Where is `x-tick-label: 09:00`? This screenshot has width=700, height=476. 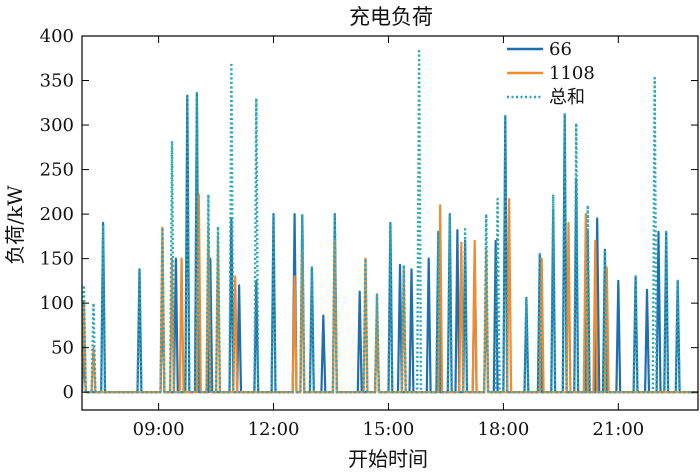 x-tick-label: 09:00 is located at coordinates (159, 429).